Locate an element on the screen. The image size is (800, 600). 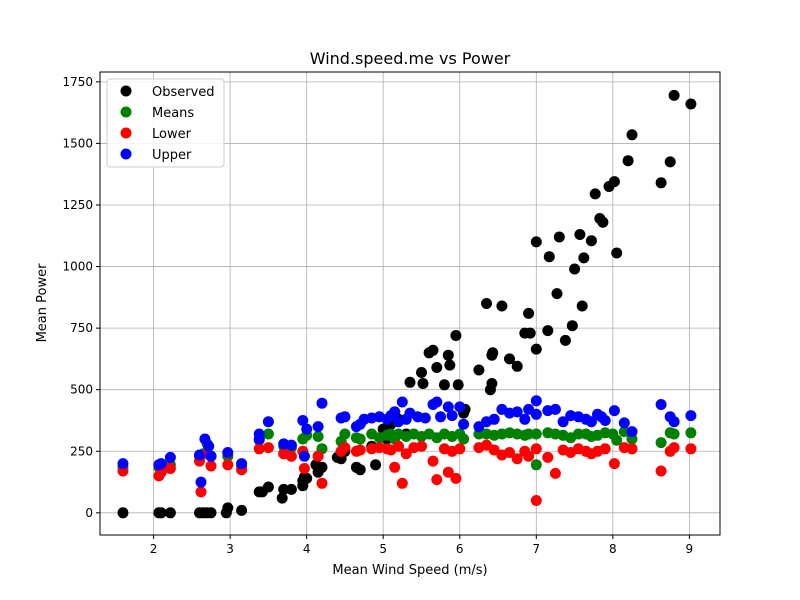
legend-label-lower: Lower is located at coordinates (172, 134).